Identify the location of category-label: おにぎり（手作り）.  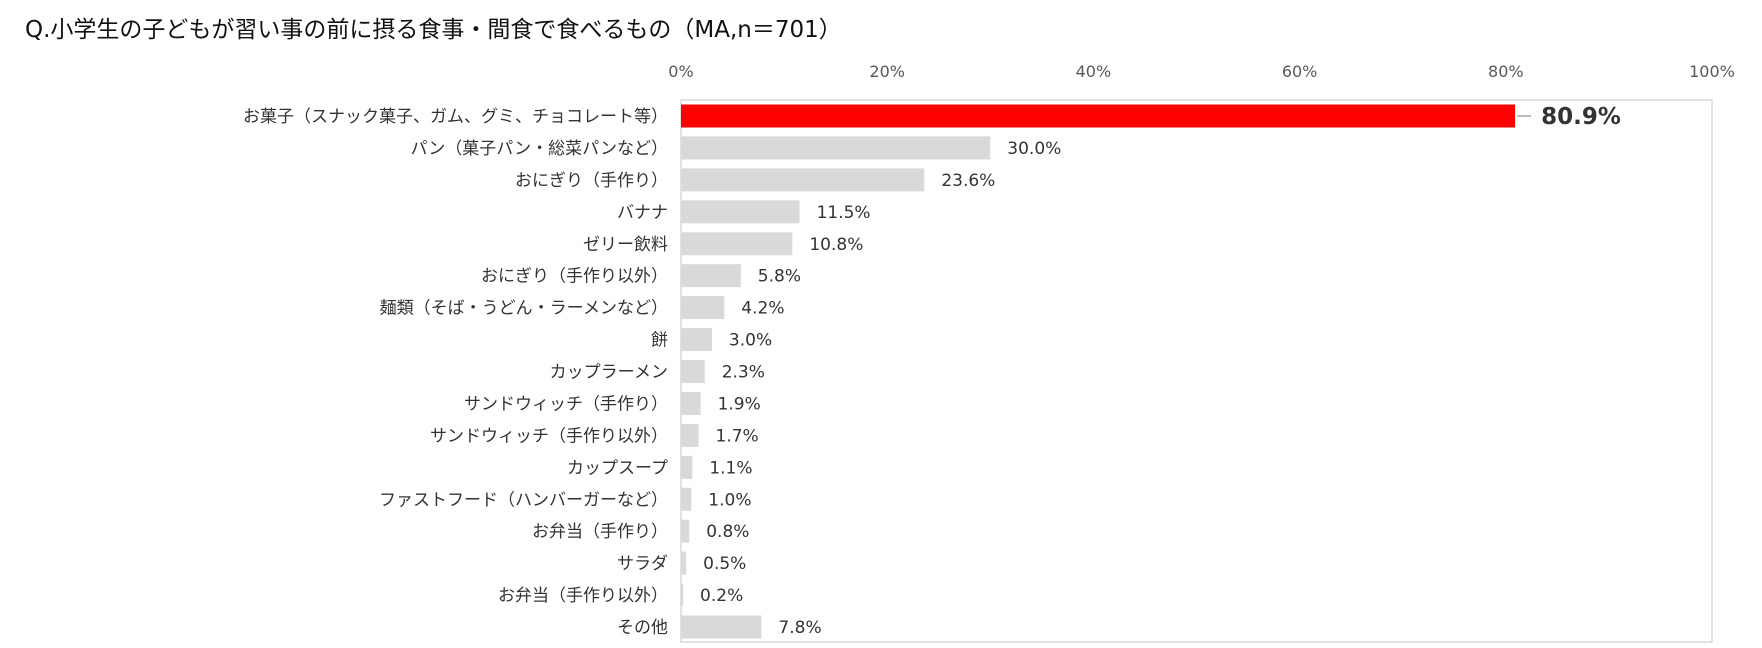
(591, 181).